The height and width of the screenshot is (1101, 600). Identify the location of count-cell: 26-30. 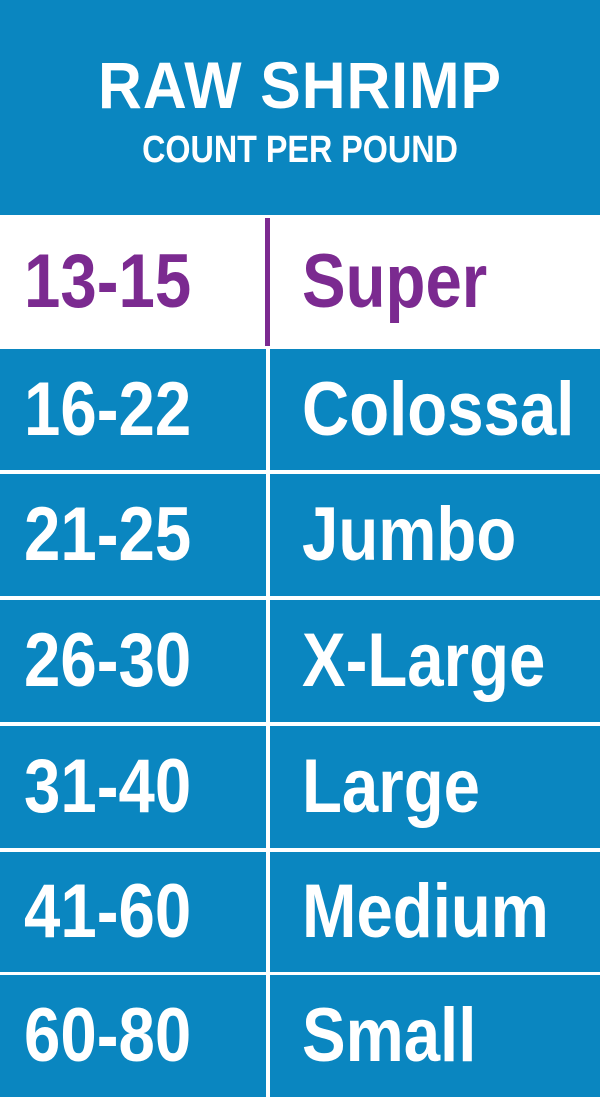
(108, 660).